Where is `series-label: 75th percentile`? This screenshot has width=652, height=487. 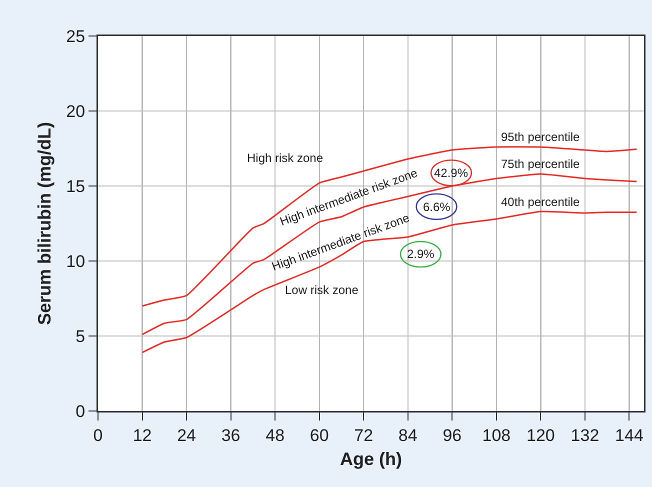 series-label: 75th percentile is located at coordinates (540, 164).